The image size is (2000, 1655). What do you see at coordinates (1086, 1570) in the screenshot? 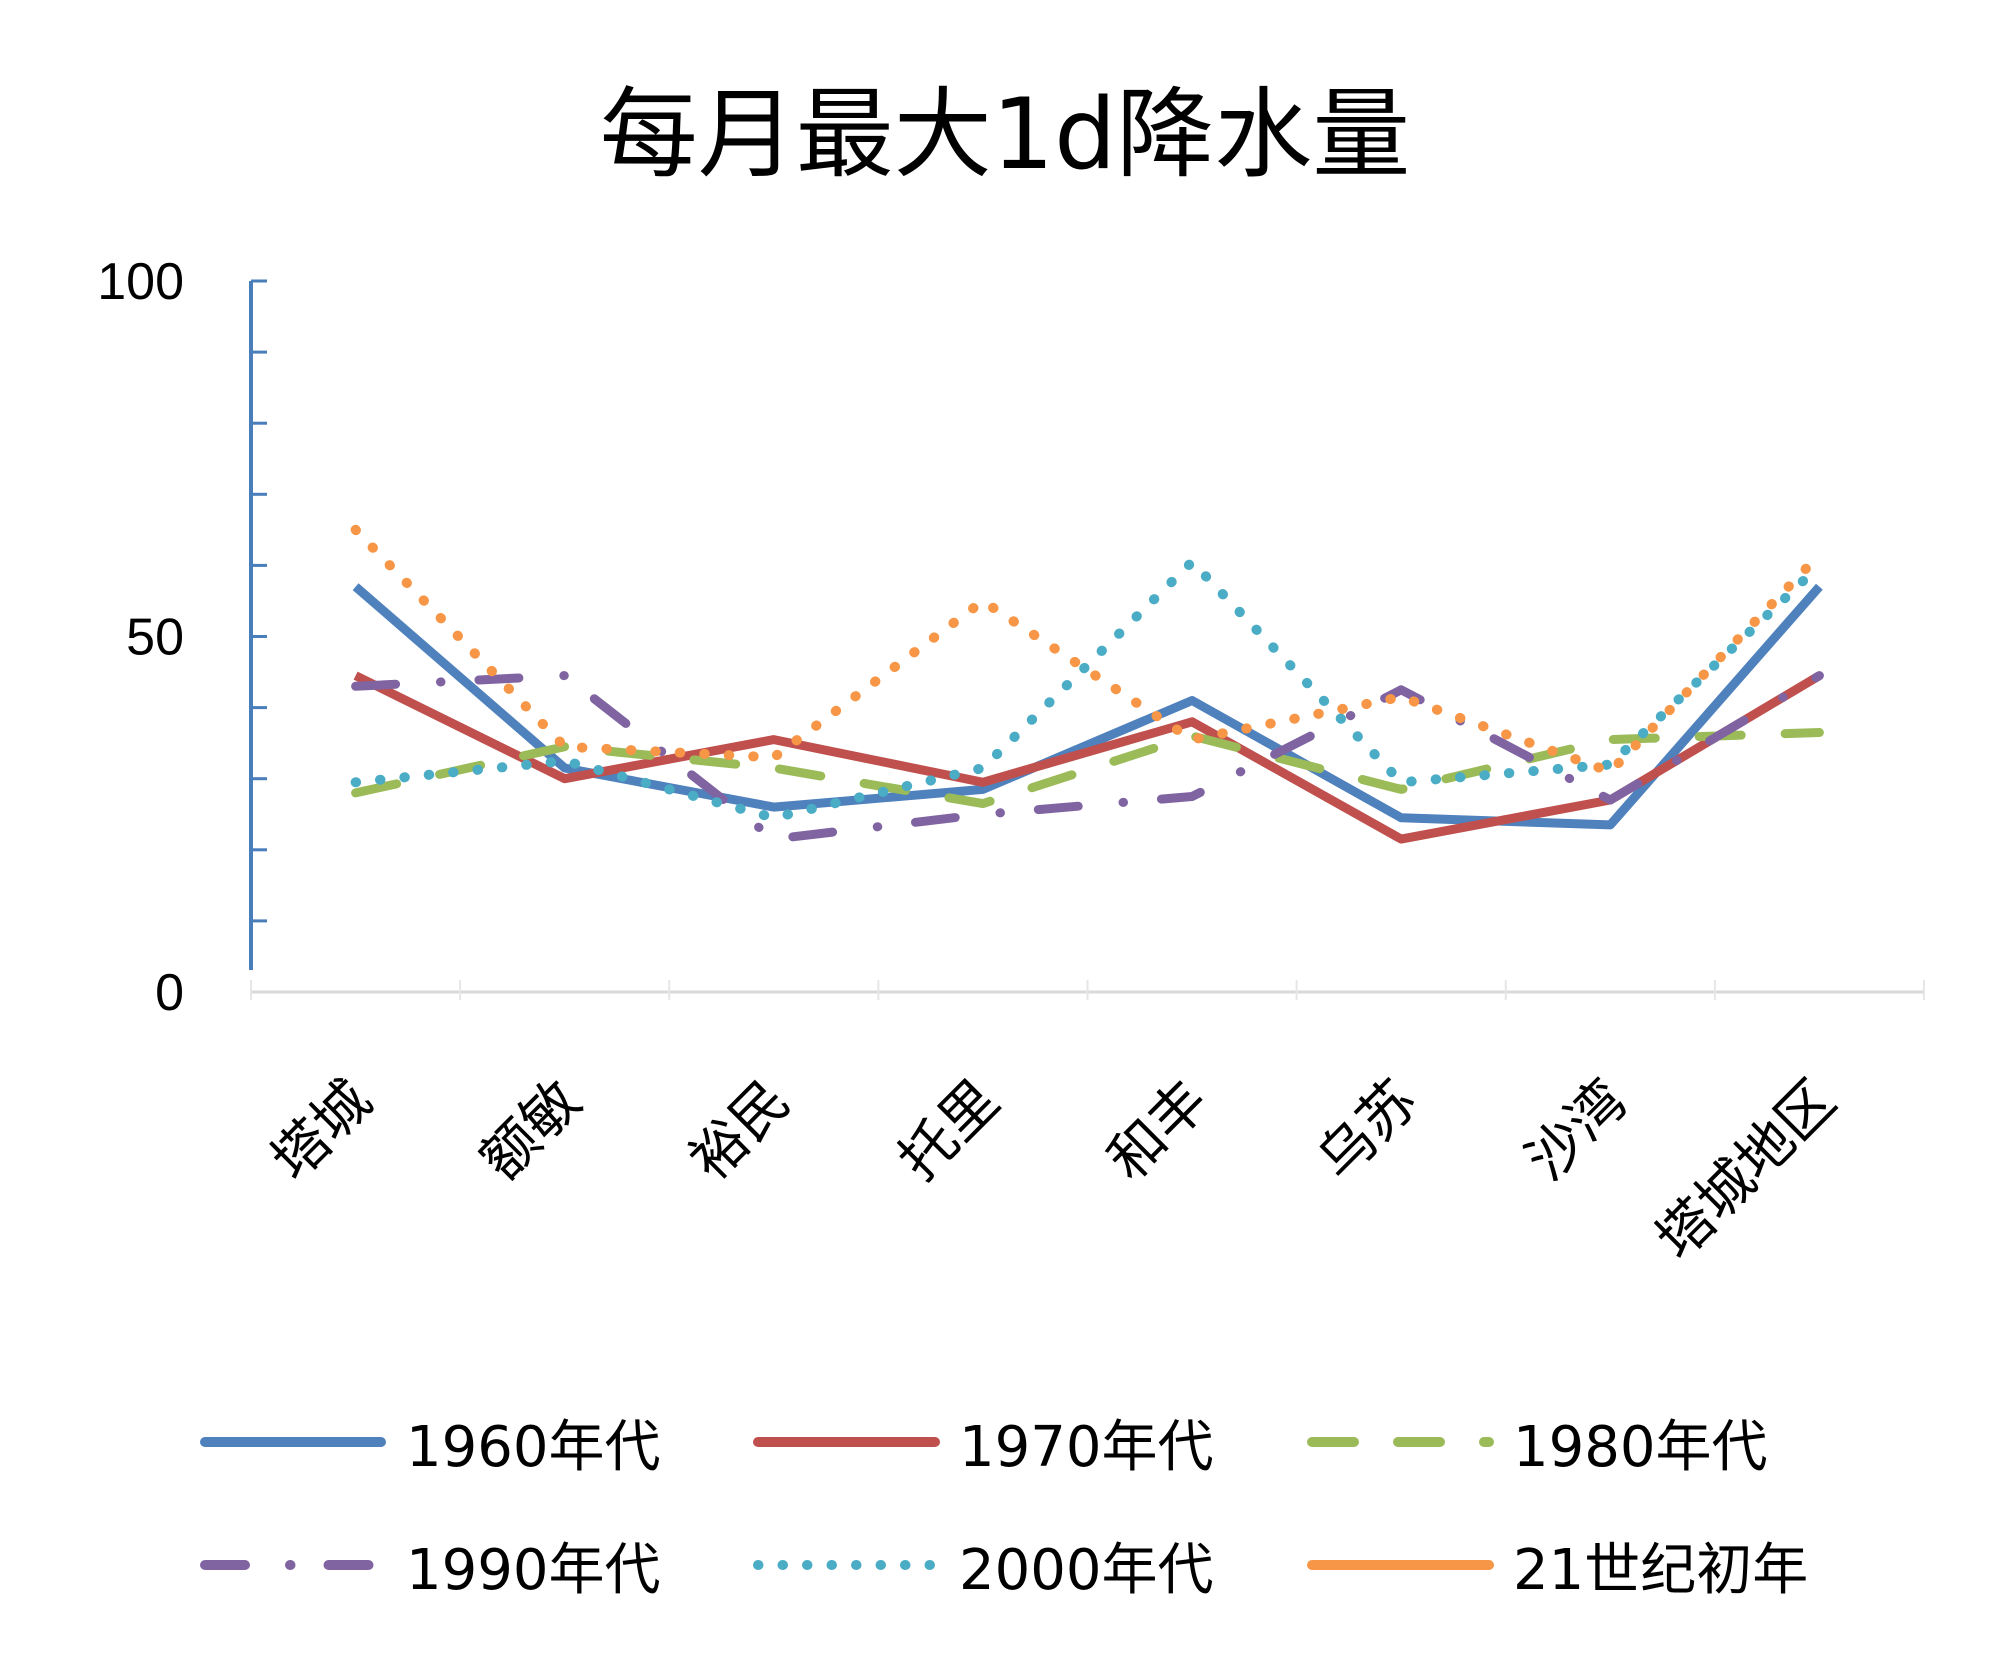
I see `legend-label: 2000年代` at bounding box center [1086, 1570].